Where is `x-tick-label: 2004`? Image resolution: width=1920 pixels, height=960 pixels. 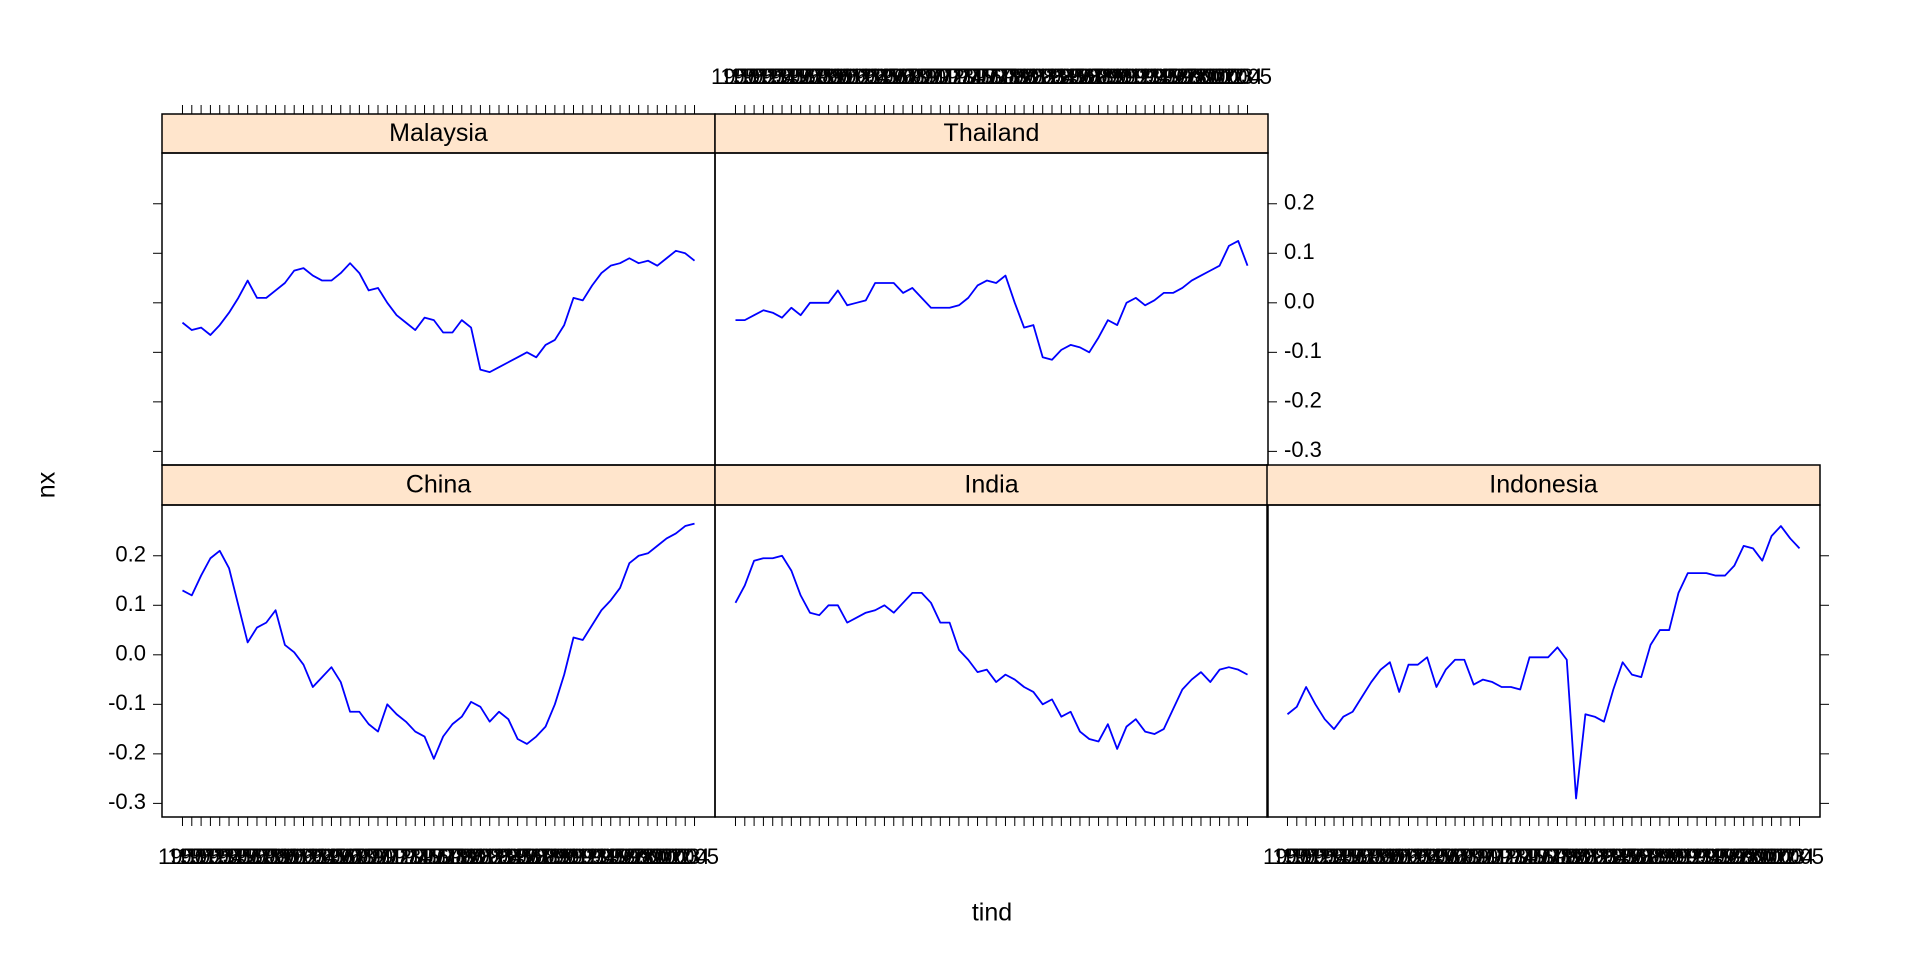 x-tick-label: 2004 is located at coordinates (1790, 856).